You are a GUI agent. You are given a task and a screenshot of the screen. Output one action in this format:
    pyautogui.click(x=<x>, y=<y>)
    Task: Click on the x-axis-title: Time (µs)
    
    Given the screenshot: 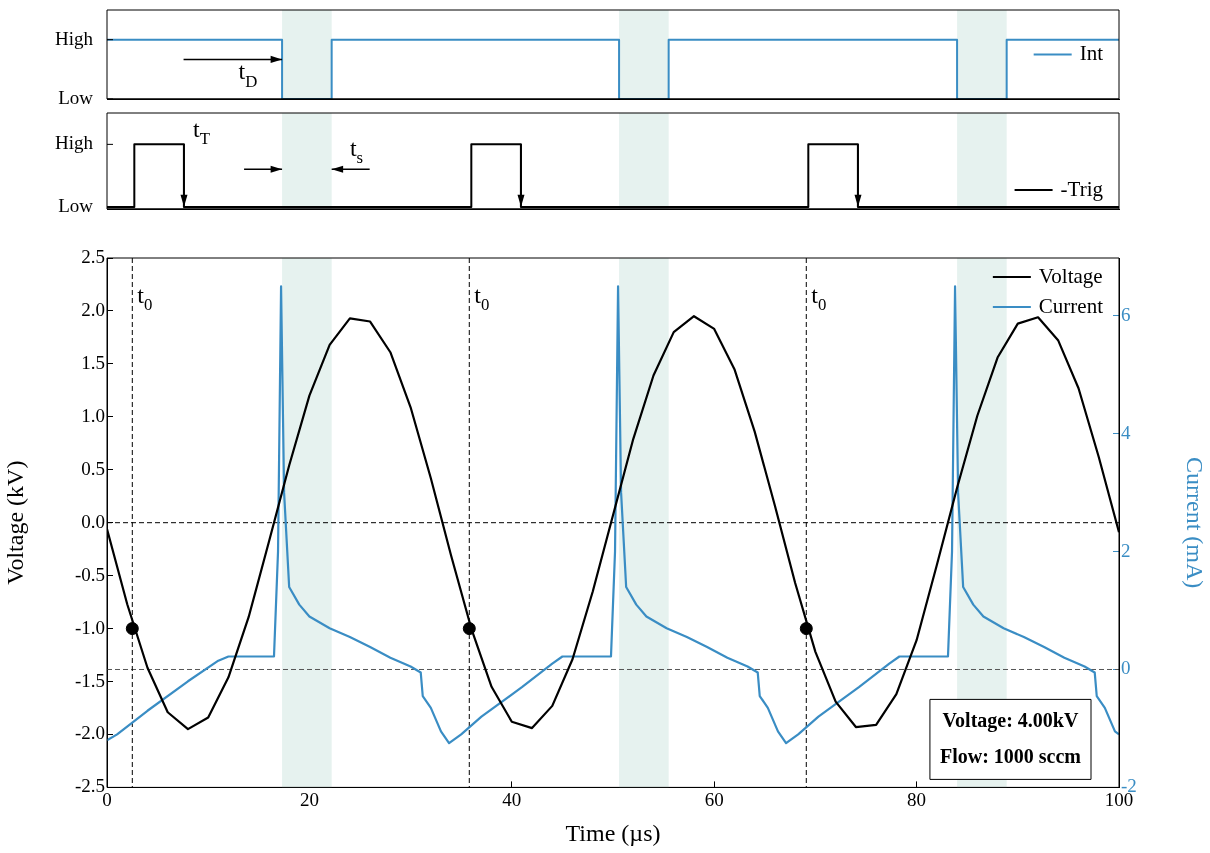 What is the action you would take?
    pyautogui.click(x=613, y=832)
    